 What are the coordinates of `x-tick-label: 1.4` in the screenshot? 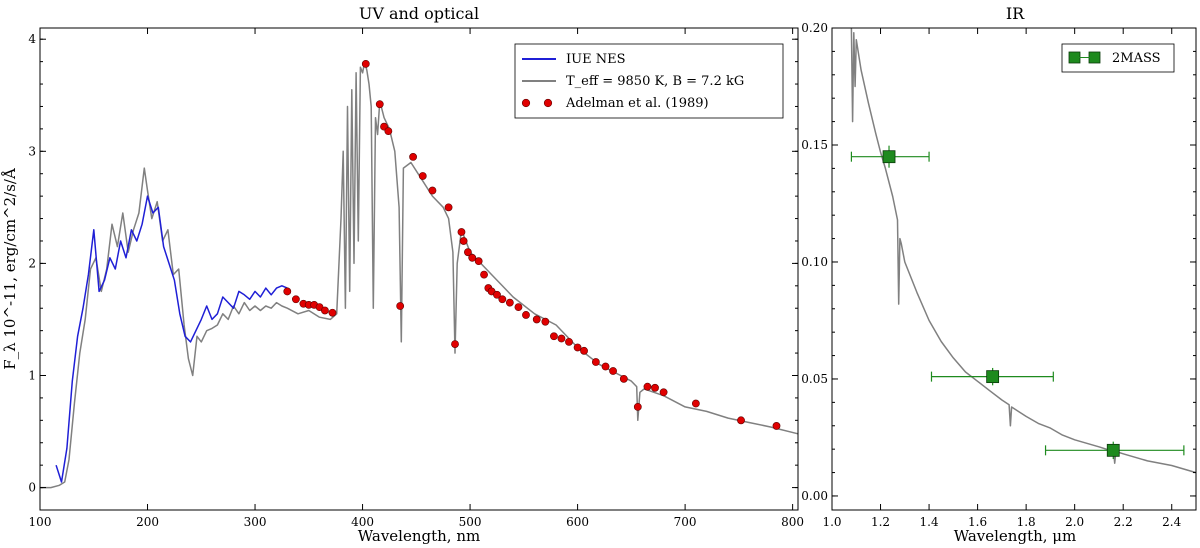 It's located at (929, 522).